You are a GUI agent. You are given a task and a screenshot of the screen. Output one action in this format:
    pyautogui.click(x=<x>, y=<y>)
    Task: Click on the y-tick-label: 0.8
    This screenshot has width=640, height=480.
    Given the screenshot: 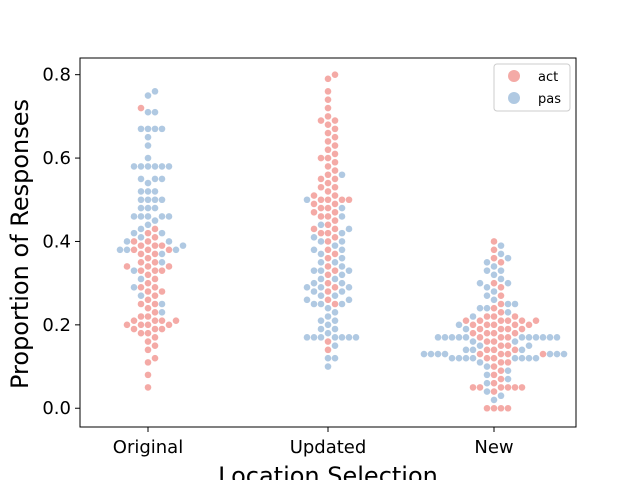 What is the action you would take?
    pyautogui.click(x=56, y=75)
    